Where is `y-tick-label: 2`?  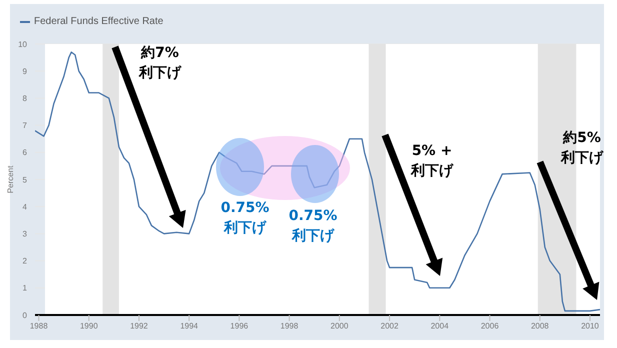 y-tick-label: 2 is located at coordinates (25, 261).